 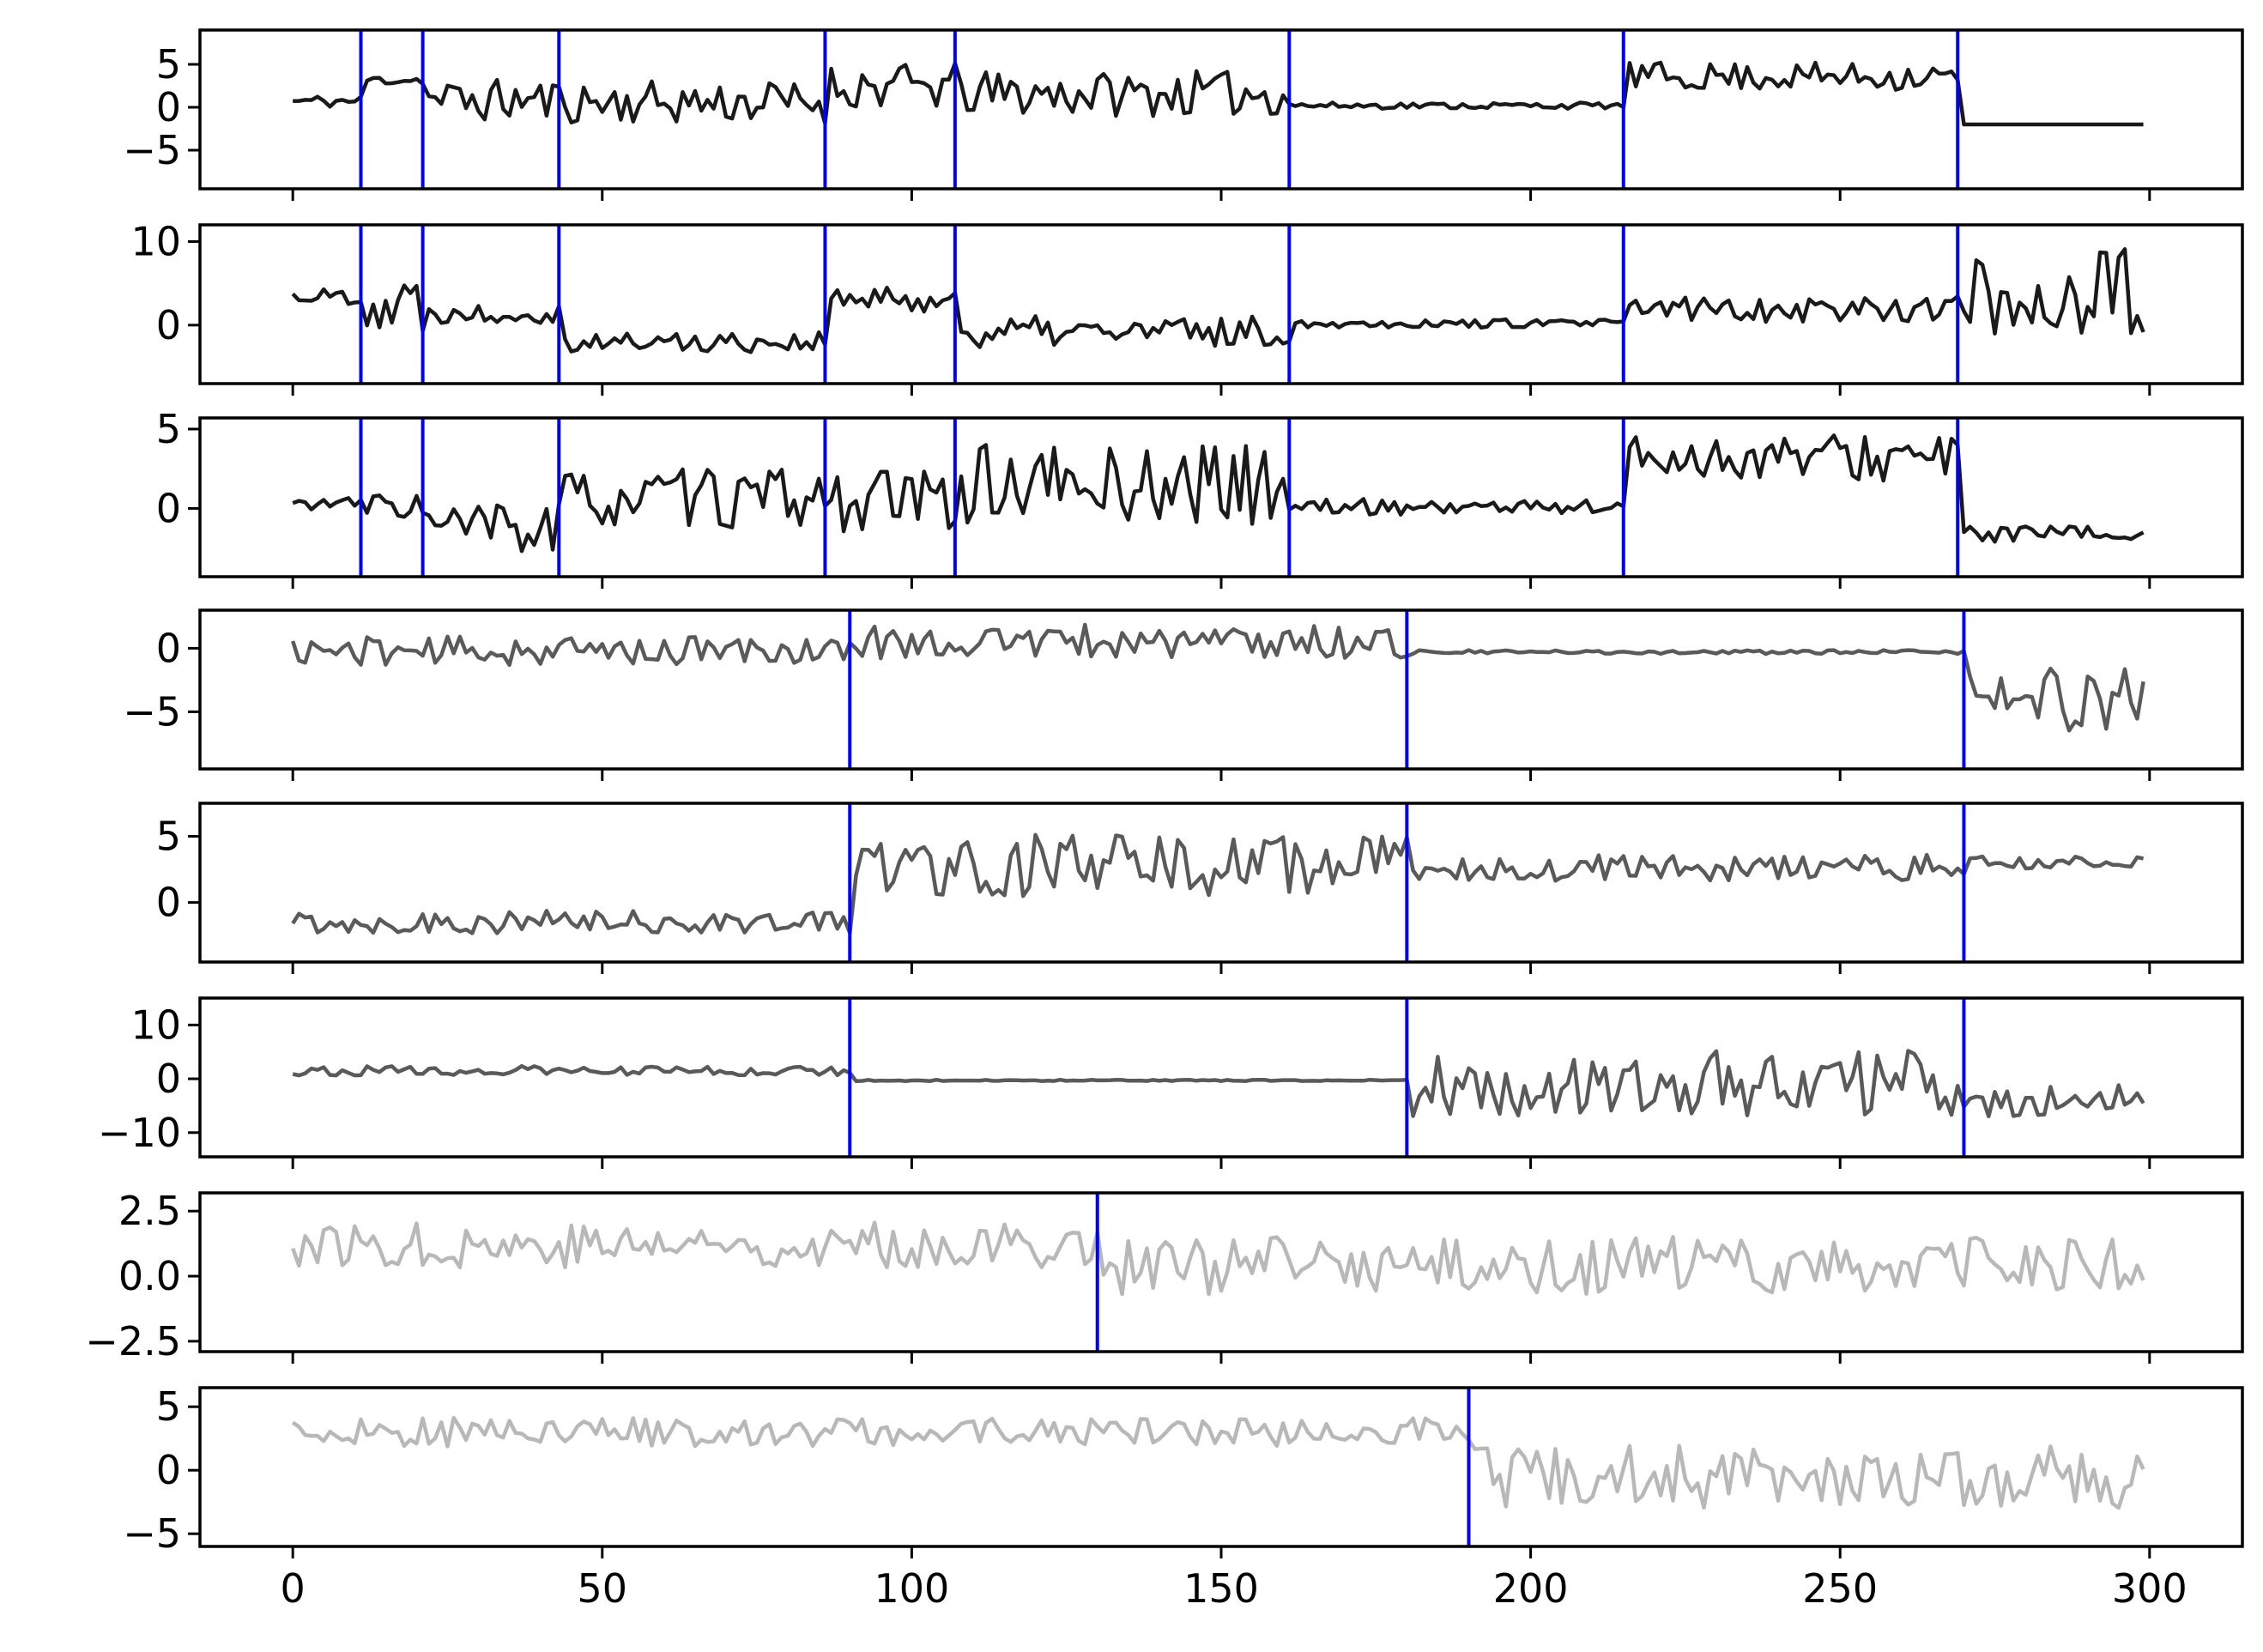 I want to click on x-tick-label: 0, so click(x=294, y=1588).